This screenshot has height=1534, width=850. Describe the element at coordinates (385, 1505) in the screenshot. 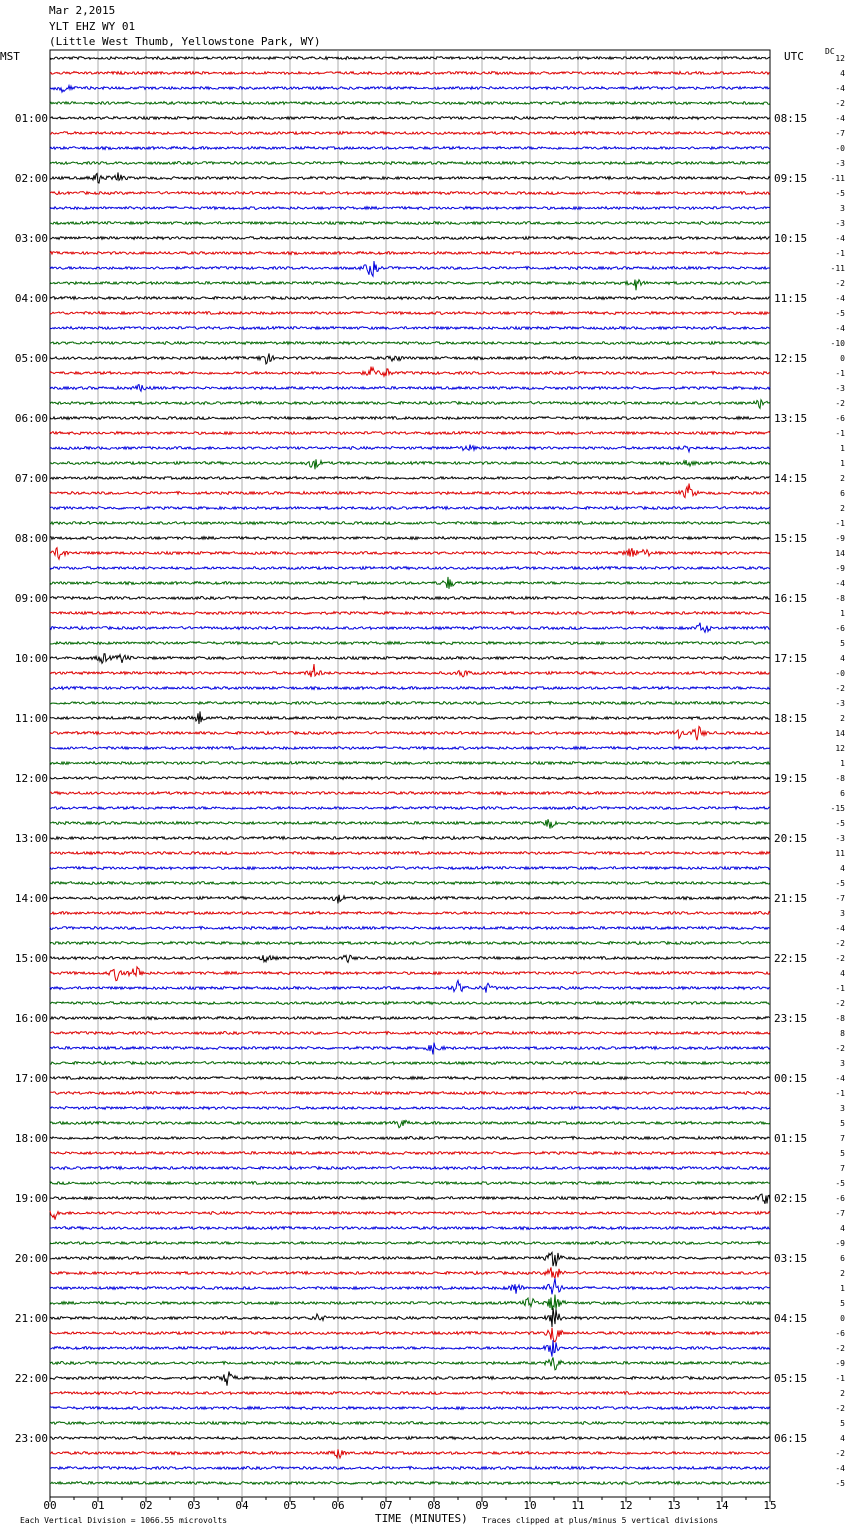

I see `x-tick-label: 07` at that location.